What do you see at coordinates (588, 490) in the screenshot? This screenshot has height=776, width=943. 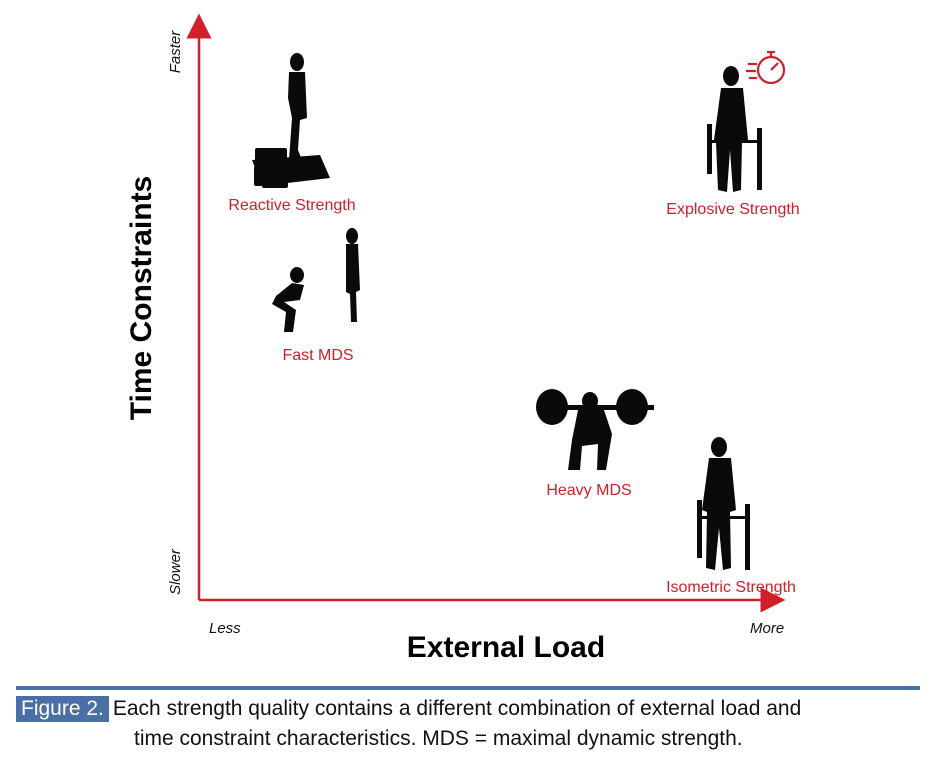 I see `heavy-mds-label: Heavy MDS` at bounding box center [588, 490].